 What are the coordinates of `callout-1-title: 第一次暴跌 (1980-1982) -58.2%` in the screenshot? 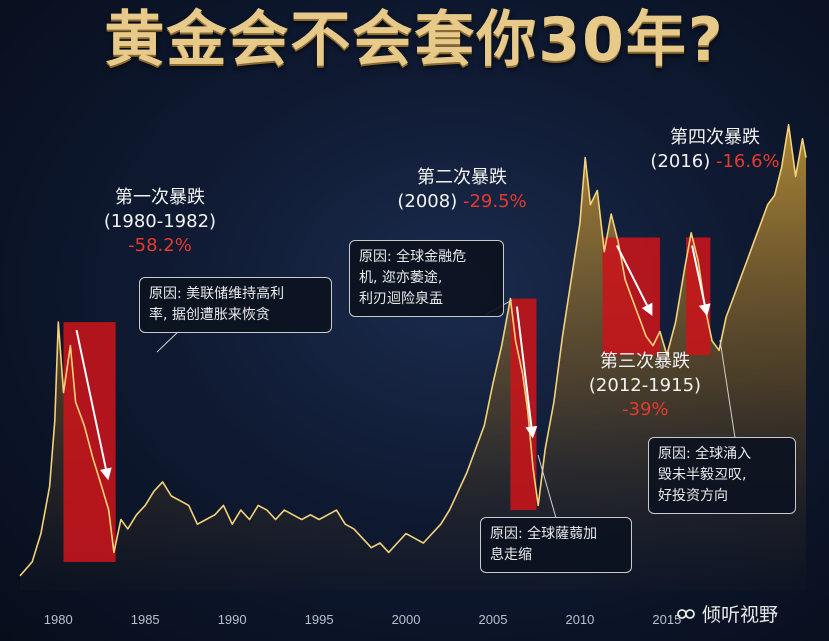 It's located at (160, 222).